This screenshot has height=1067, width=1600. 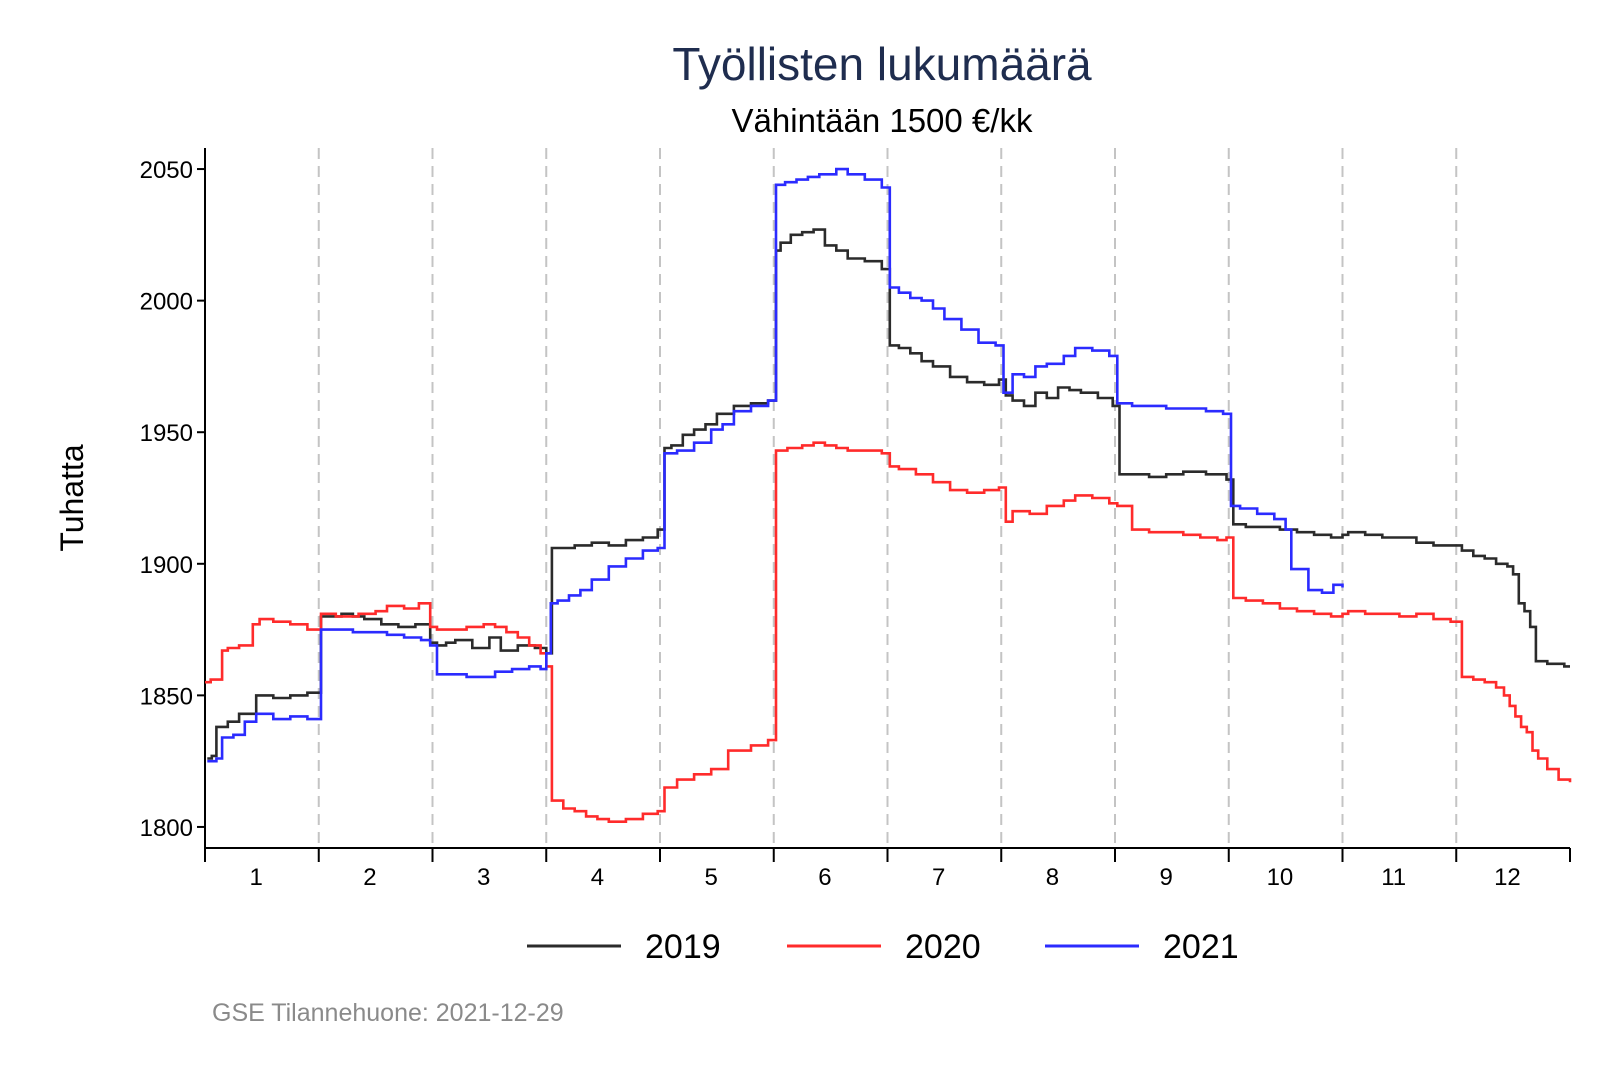 What do you see at coordinates (1393, 877) in the screenshot?
I see `x-tick-label-11: 11` at bounding box center [1393, 877].